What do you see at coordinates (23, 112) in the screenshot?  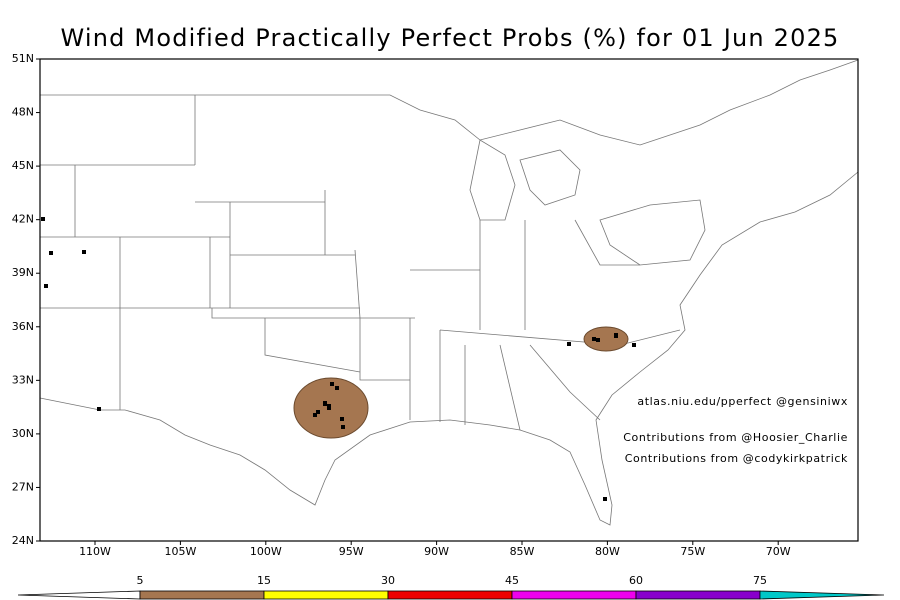 I see `lat-label: 48N` at bounding box center [23, 112].